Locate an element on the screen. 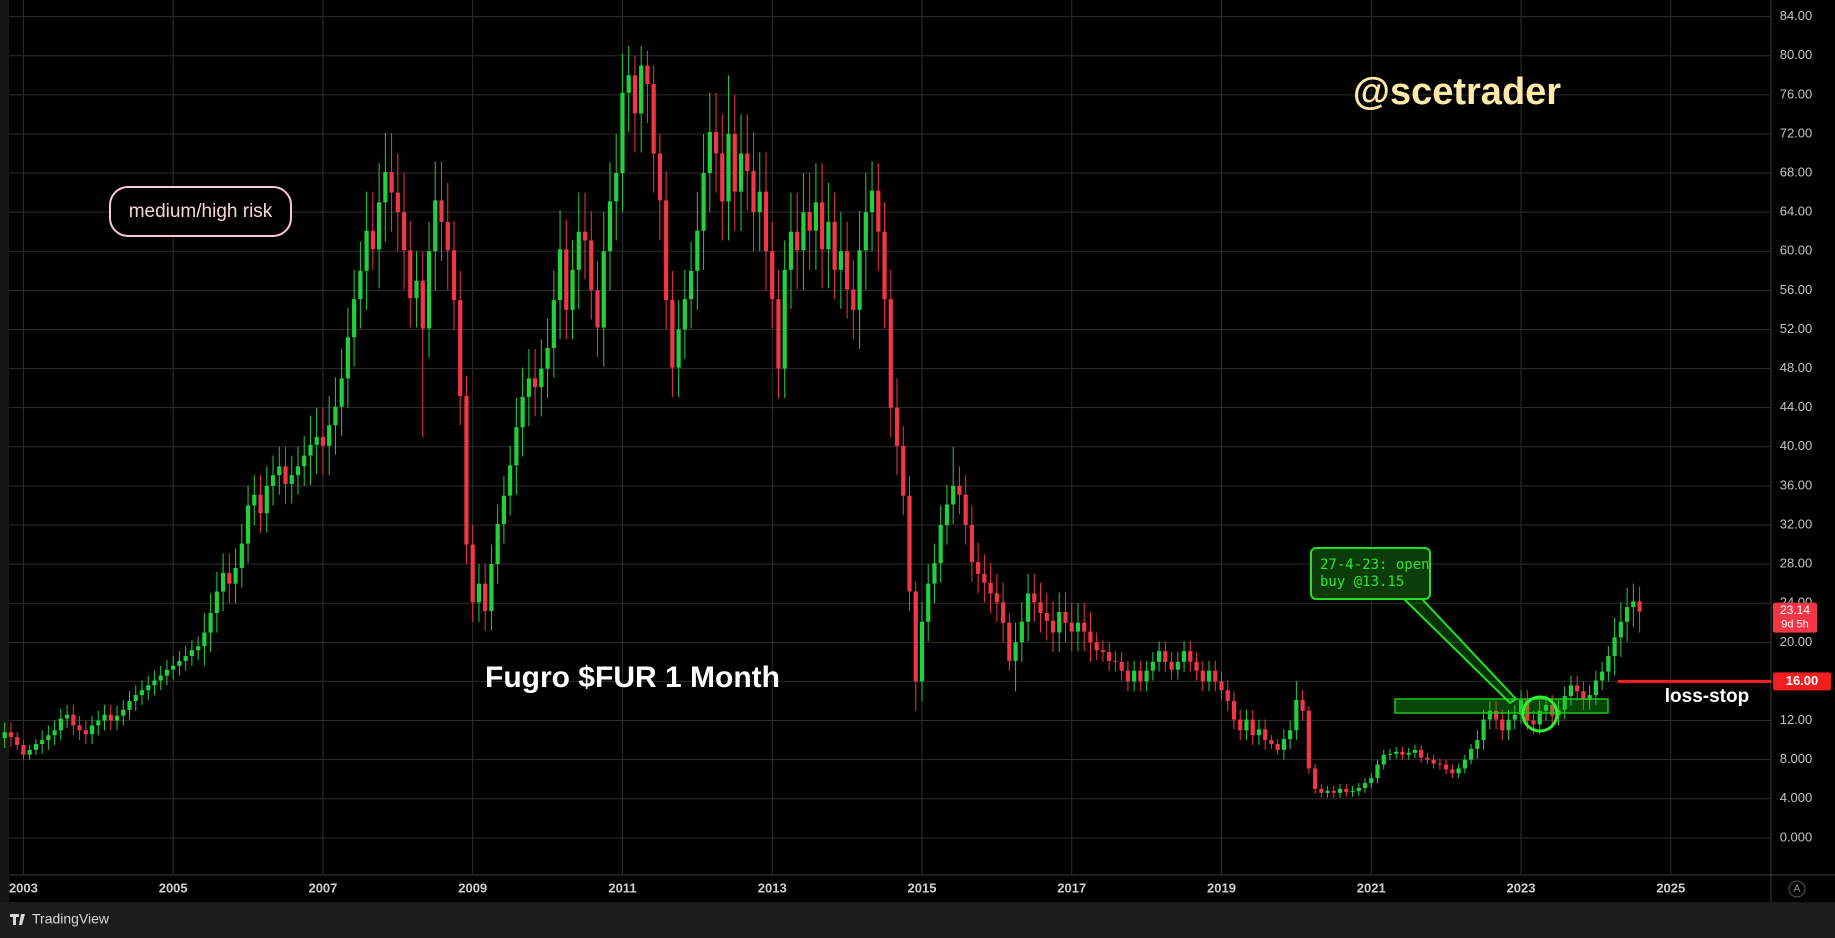 The height and width of the screenshot is (938, 1835). y-tick-label: 60.00 is located at coordinates (1796, 250).